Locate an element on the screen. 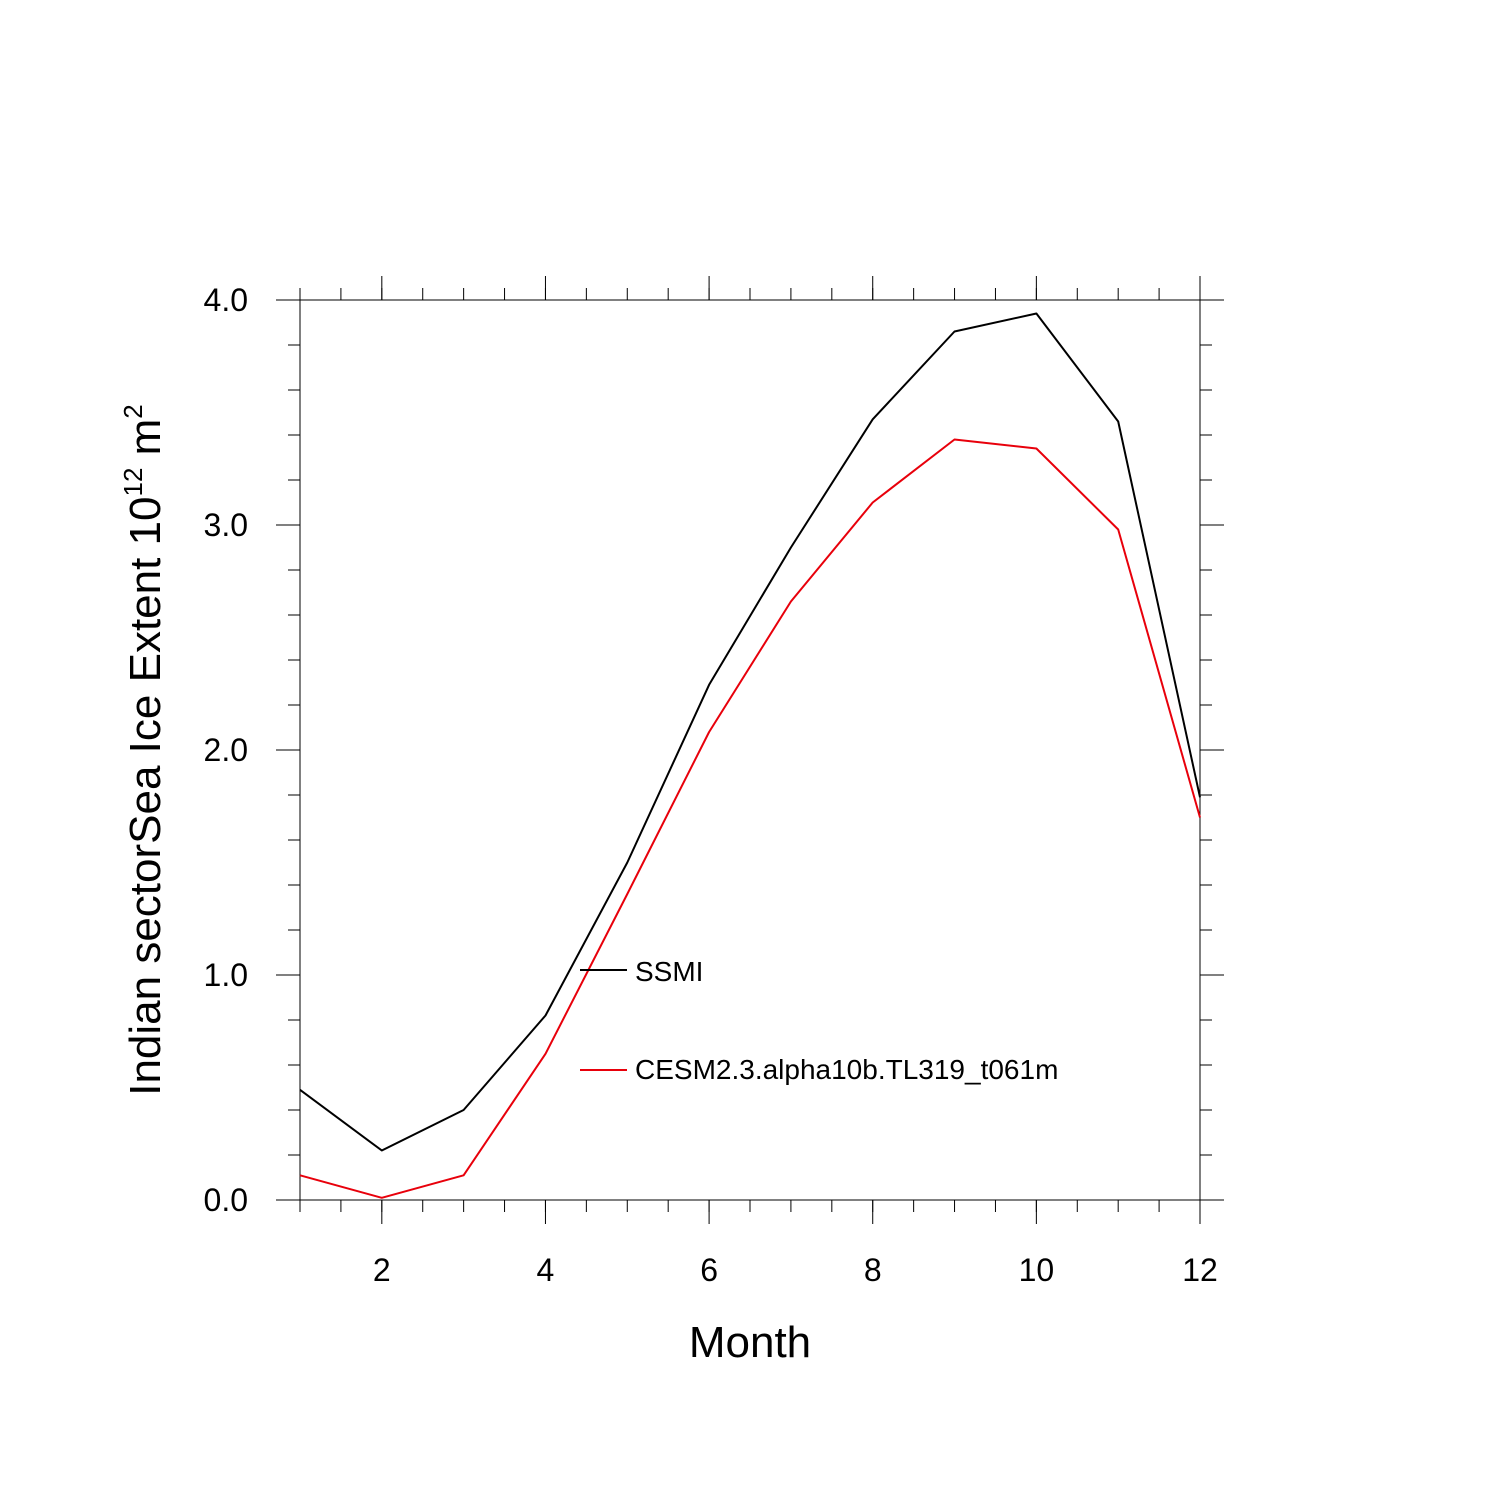  x-tick-label: 4 is located at coordinates (546, 1270).